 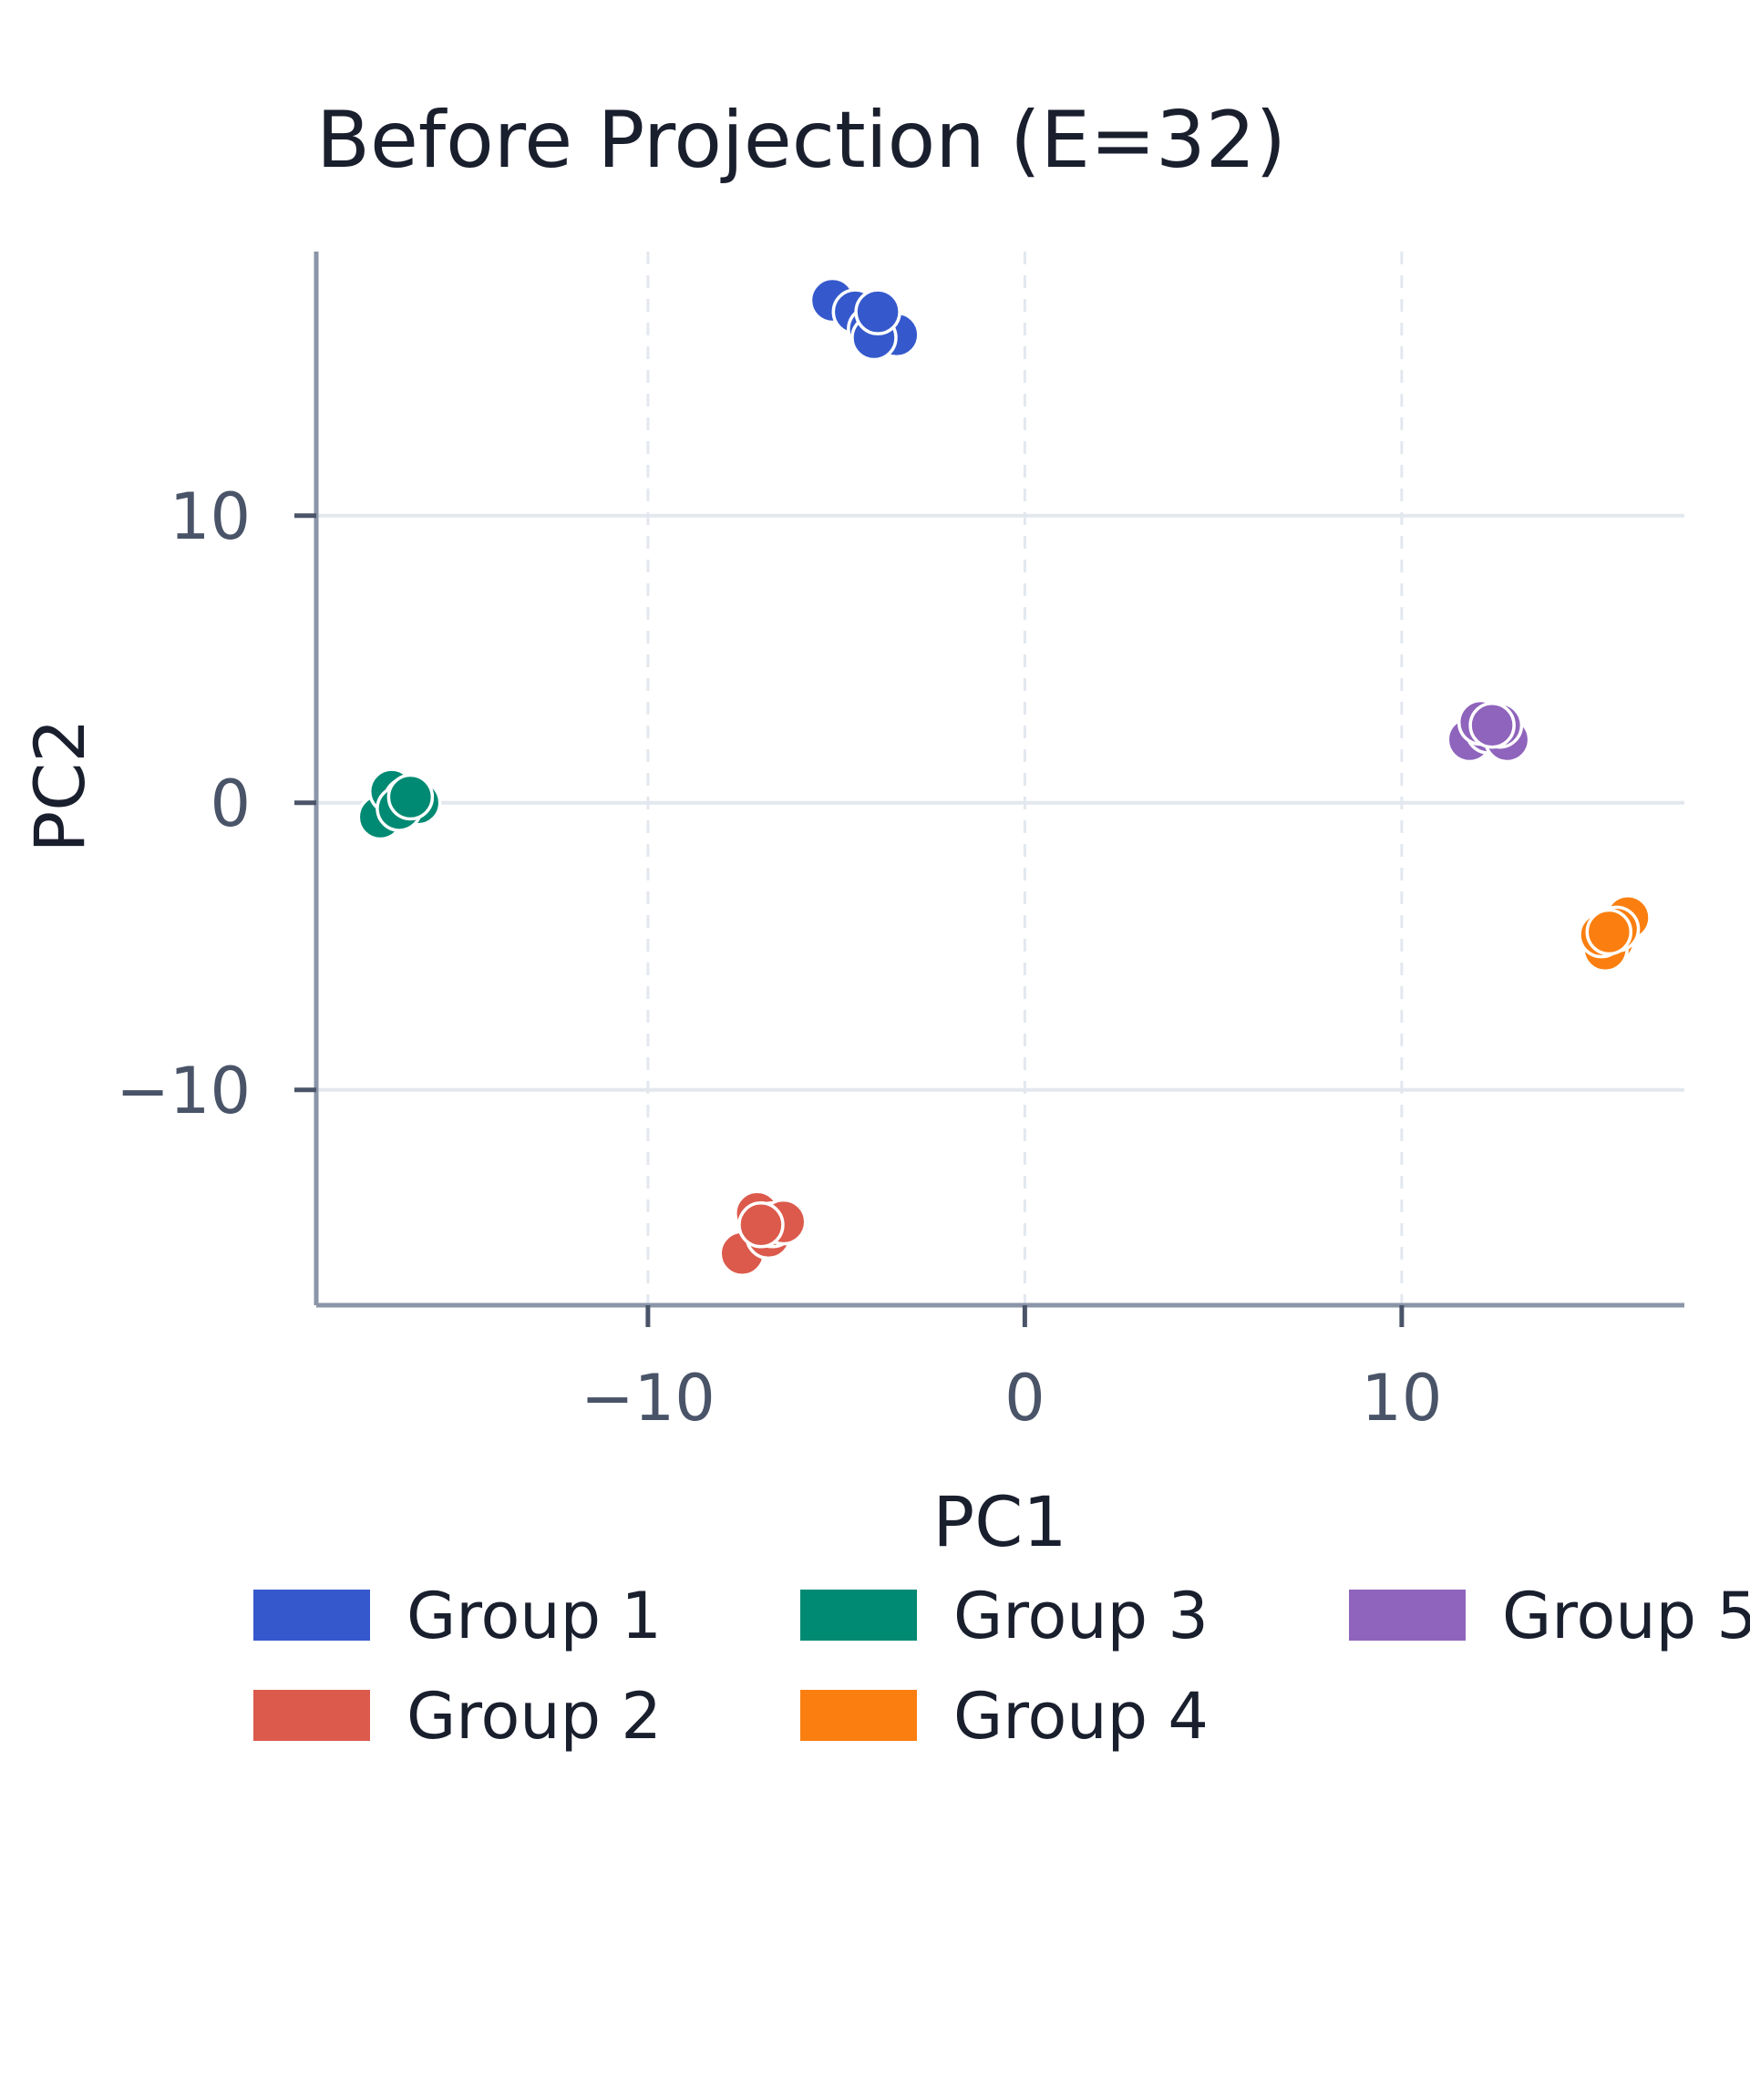 I want to click on legend-label: Group 5, so click(x=1626, y=1616).